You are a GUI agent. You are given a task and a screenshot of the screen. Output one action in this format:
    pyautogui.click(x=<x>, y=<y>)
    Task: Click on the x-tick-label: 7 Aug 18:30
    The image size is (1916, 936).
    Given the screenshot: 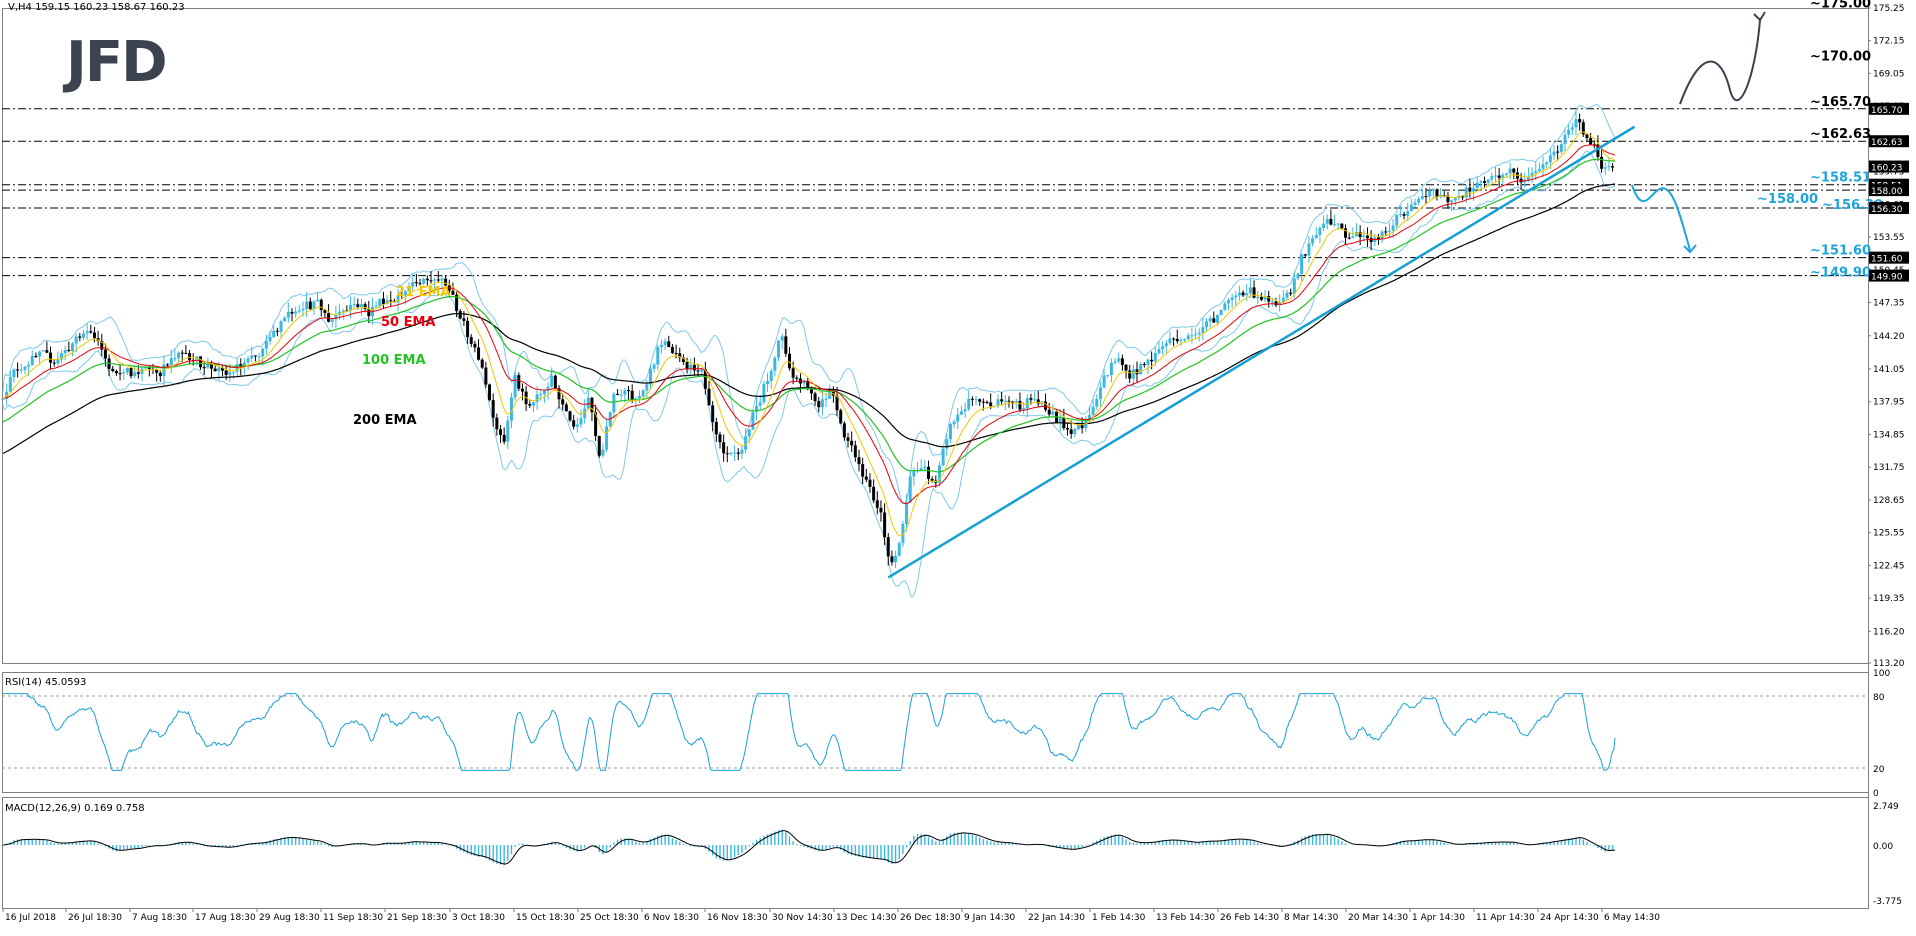 What is the action you would take?
    pyautogui.click(x=159, y=918)
    